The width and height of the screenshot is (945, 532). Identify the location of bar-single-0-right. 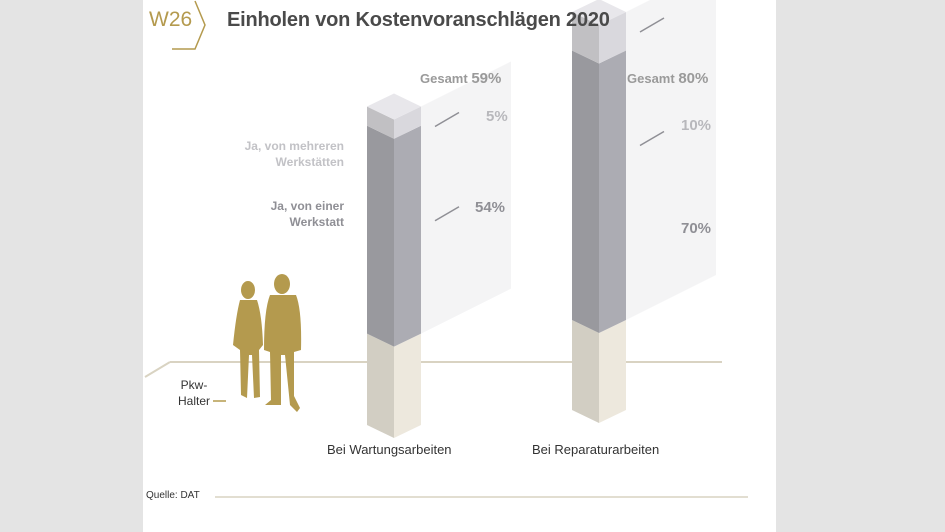
(407, 236).